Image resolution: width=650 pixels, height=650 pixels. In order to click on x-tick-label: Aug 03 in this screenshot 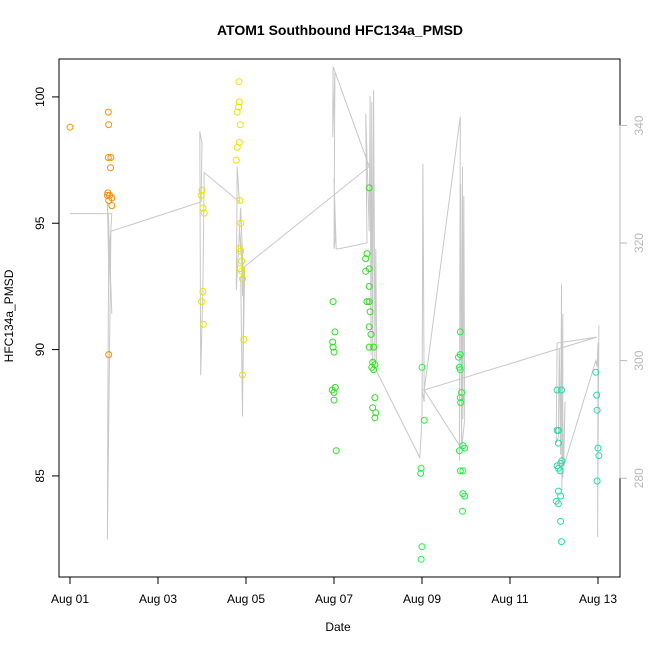, I will do `click(158, 599)`.